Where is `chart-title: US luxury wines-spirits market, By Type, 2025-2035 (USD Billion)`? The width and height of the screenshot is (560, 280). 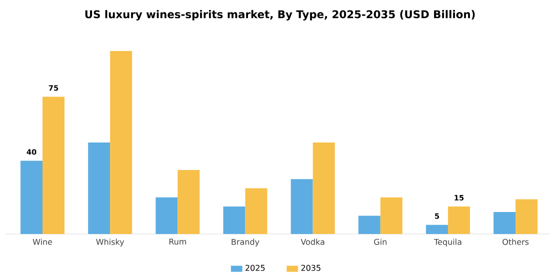
chart-title: US luxury wines-spirits market, By Type, 2025-2035 (USD Billion) is located at coordinates (280, 15).